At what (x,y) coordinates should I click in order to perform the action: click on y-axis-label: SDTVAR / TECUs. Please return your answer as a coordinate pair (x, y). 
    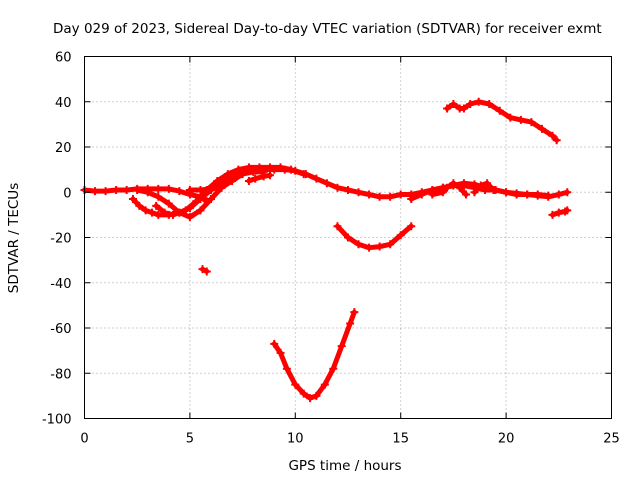
    Looking at the image, I should click on (14, 238).